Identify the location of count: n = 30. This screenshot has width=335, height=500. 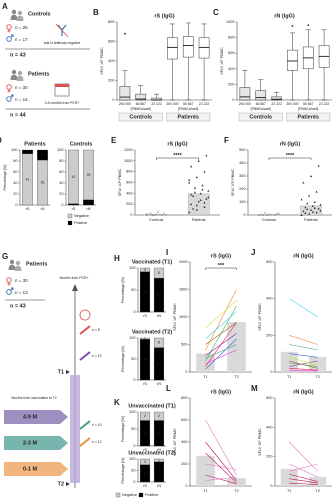
(21, 280).